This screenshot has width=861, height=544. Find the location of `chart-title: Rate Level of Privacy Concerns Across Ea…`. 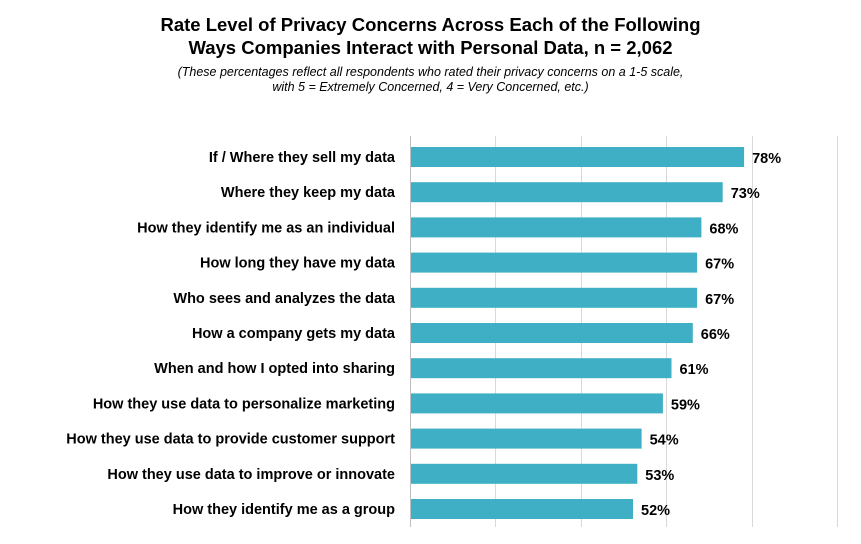

chart-title: Rate Level of Privacy Concerns Across Ea… is located at coordinates (430, 36).